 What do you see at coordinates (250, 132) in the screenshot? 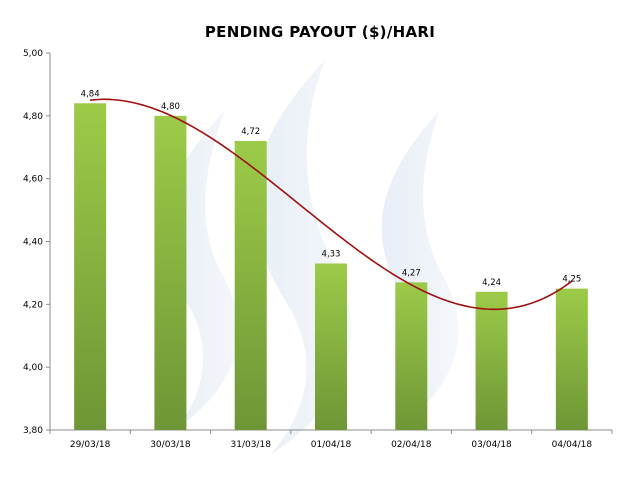
I see `data-label: 4,72` at bounding box center [250, 132].